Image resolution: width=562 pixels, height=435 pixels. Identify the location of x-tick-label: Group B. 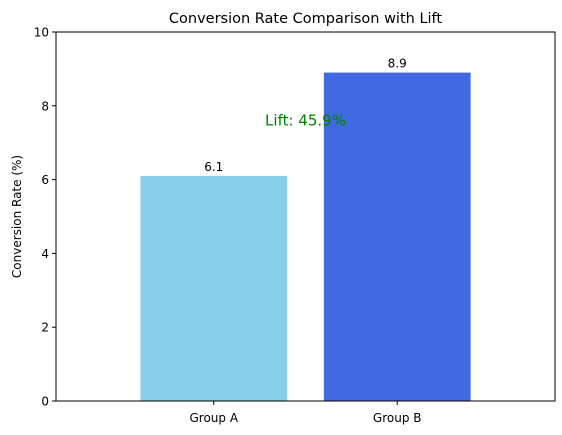
(397, 418).